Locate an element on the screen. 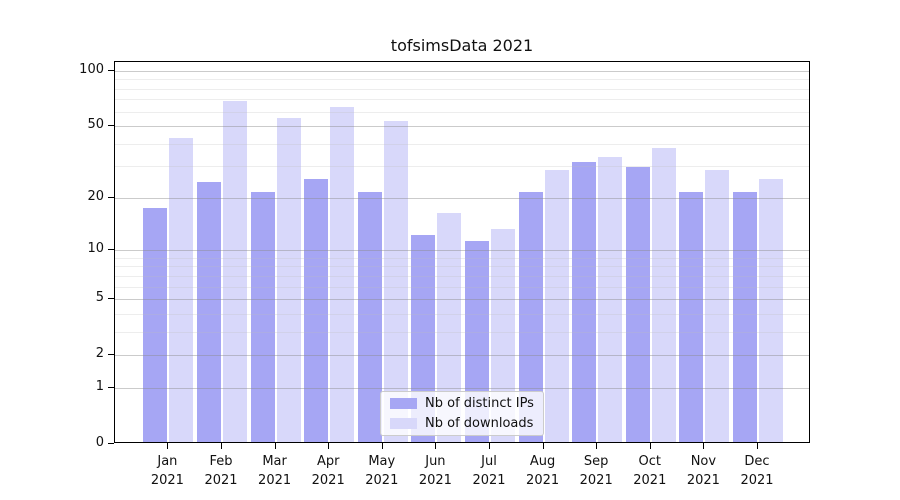 Image resolution: width=900 pixels, height=500 pixels. x-tick-label-aug-2021: Aug 2021 is located at coordinates (543, 471).